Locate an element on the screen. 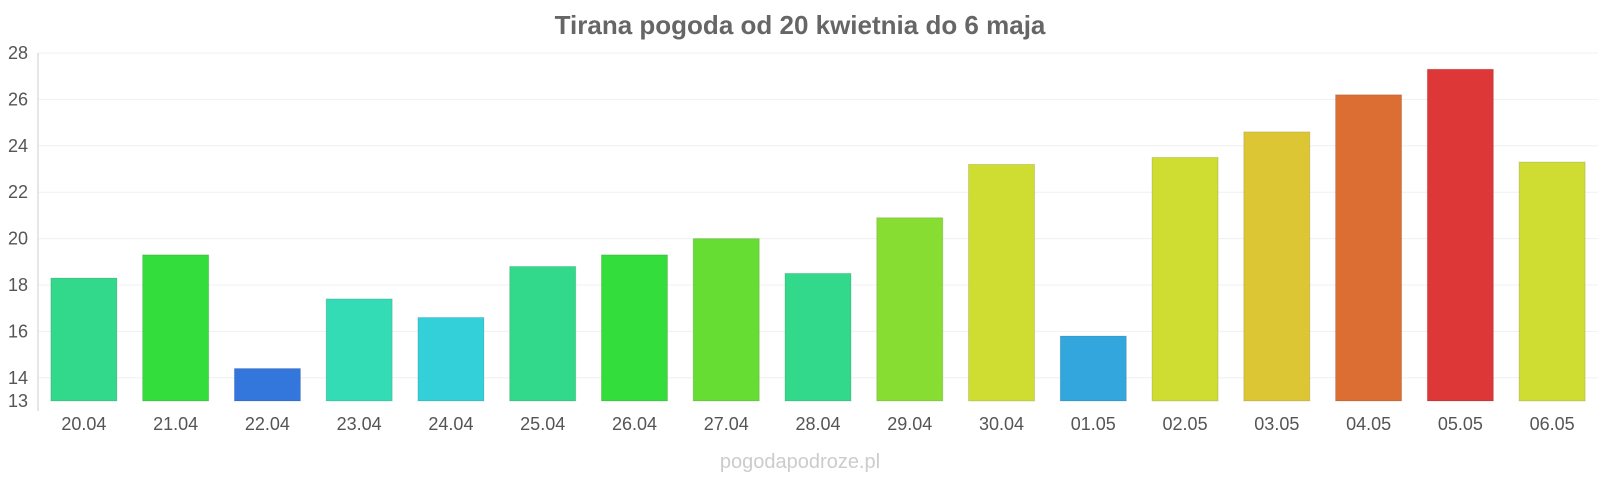 The width and height of the screenshot is (1600, 480). y-tick-label: 24 is located at coordinates (18, 146).